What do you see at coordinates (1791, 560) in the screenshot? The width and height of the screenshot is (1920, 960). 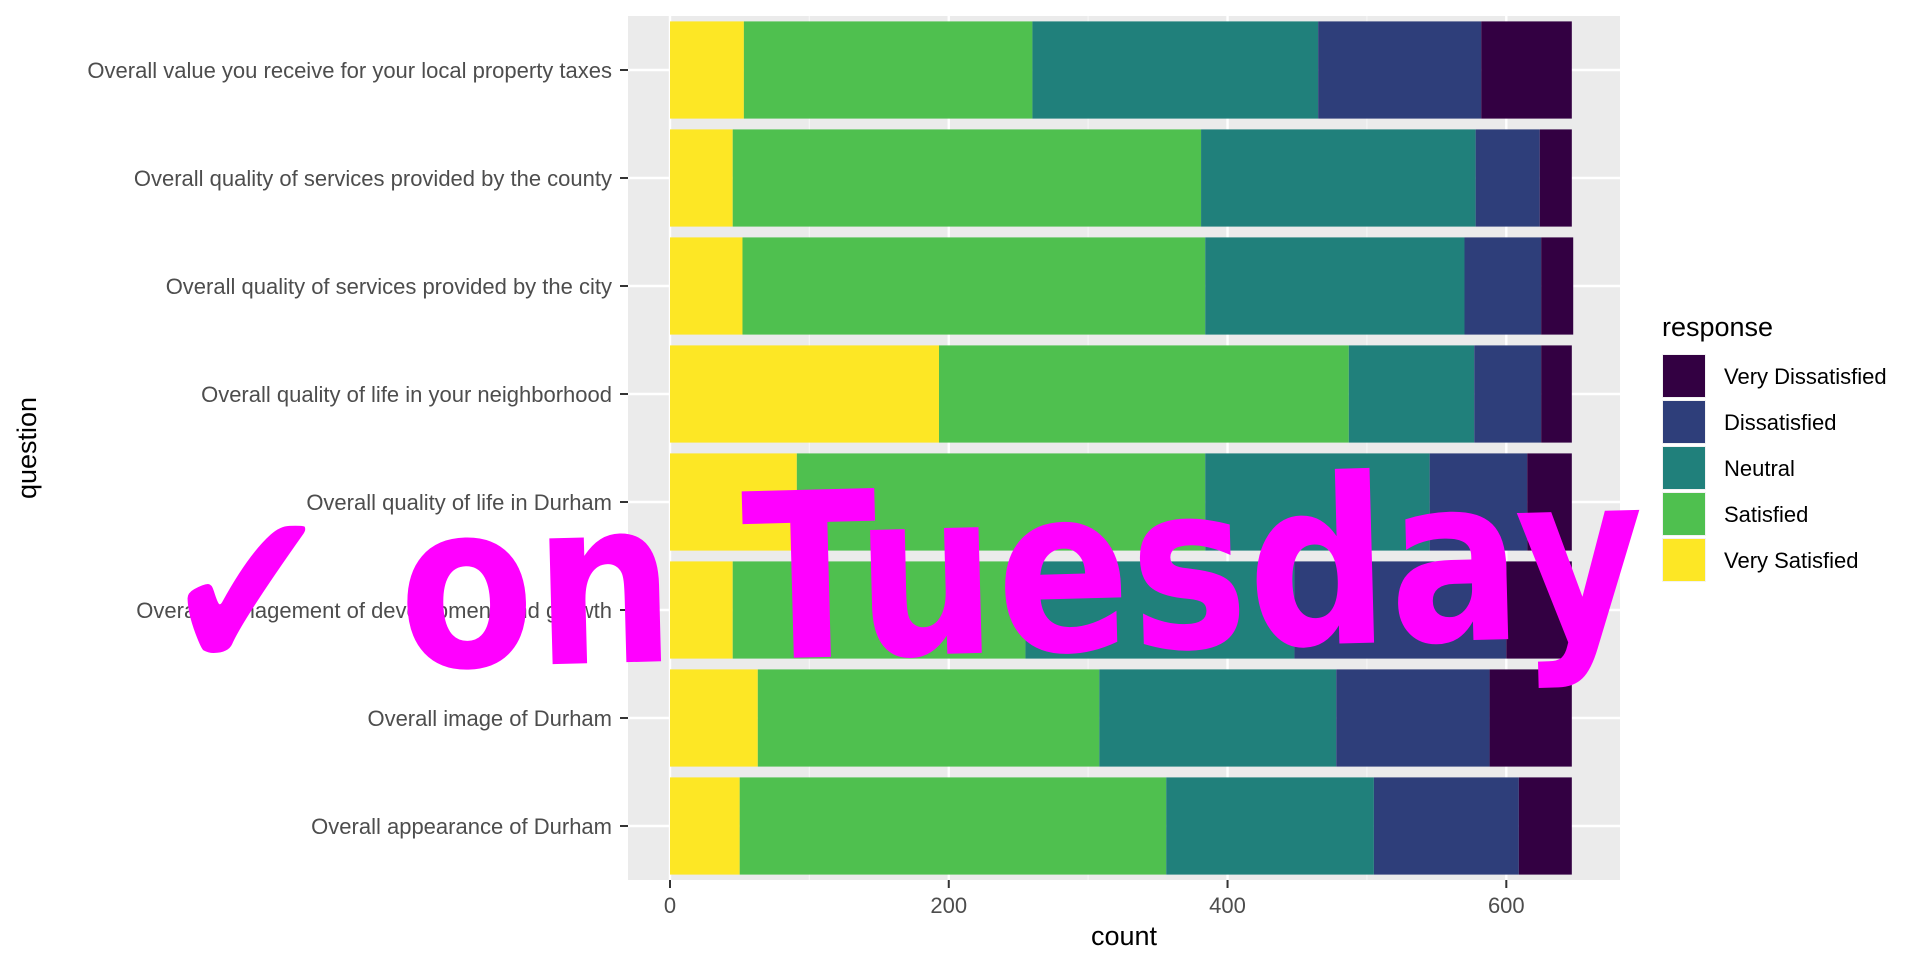 I see `legend-label: Very Satisfied` at bounding box center [1791, 560].